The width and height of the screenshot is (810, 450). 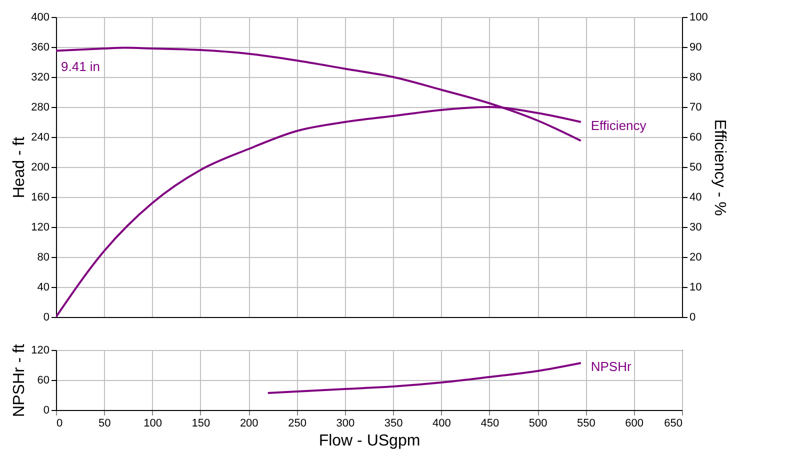 What do you see at coordinates (441, 424) in the screenshot?
I see `x-tick-label: 400` at bounding box center [441, 424].